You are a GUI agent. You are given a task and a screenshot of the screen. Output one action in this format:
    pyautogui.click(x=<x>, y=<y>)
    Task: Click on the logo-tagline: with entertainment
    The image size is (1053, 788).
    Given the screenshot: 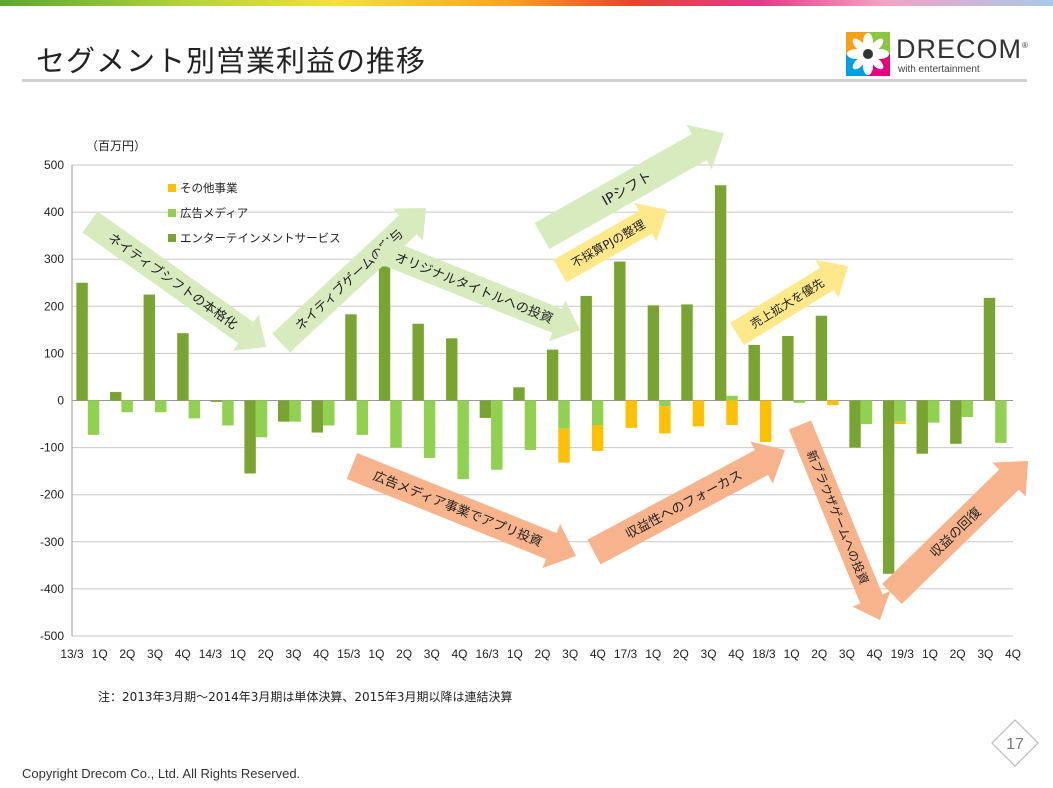 What is the action you would take?
    pyautogui.click(x=939, y=69)
    